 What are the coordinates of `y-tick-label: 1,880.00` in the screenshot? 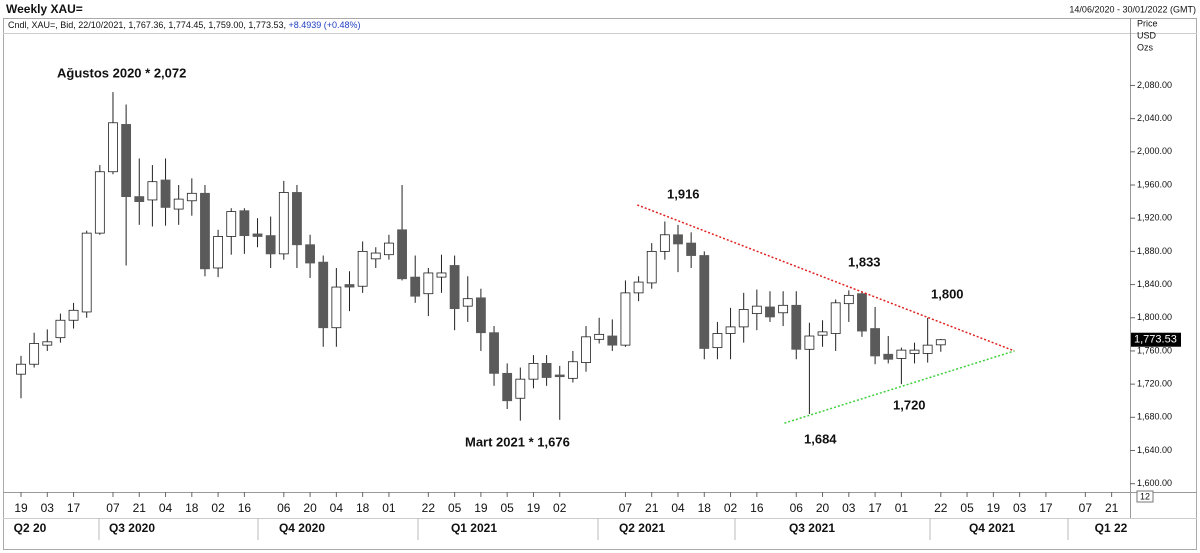 It's located at (1154, 251).